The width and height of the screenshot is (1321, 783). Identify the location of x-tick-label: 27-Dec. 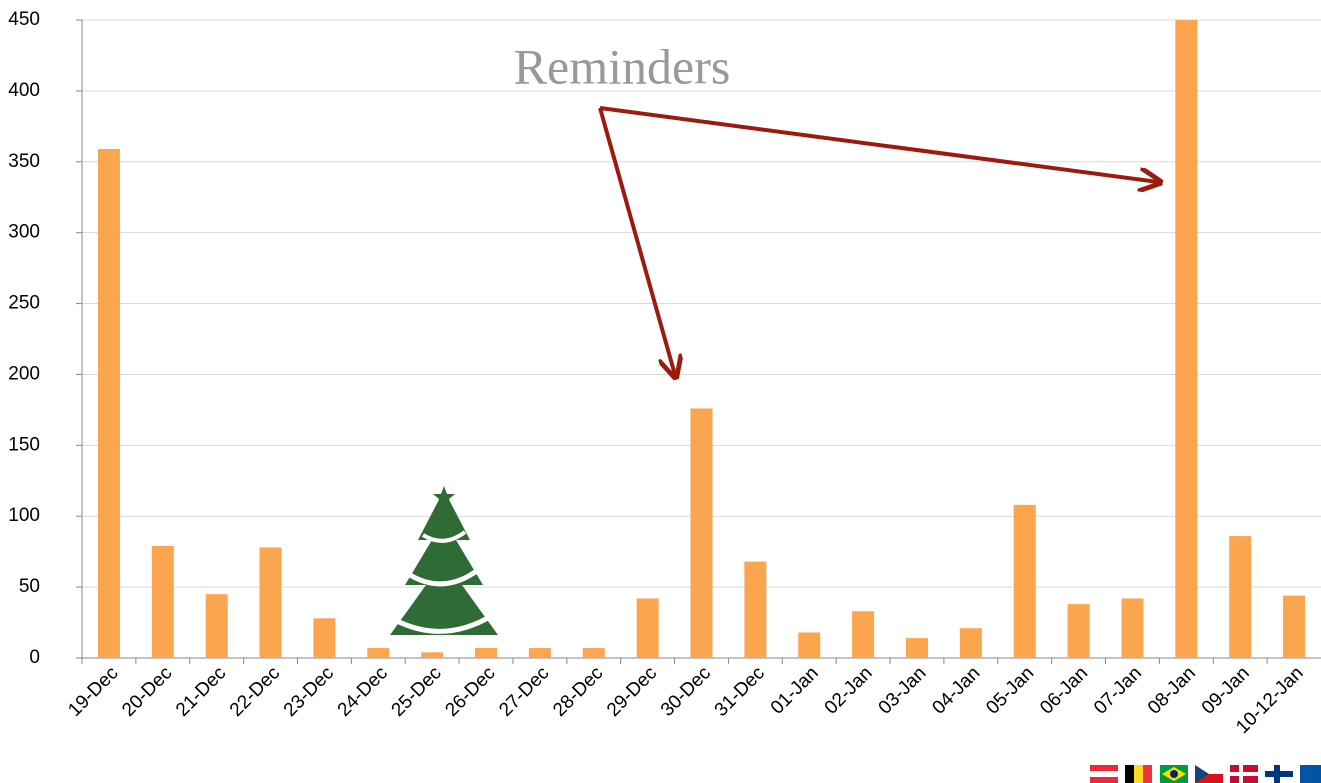
(524, 692).